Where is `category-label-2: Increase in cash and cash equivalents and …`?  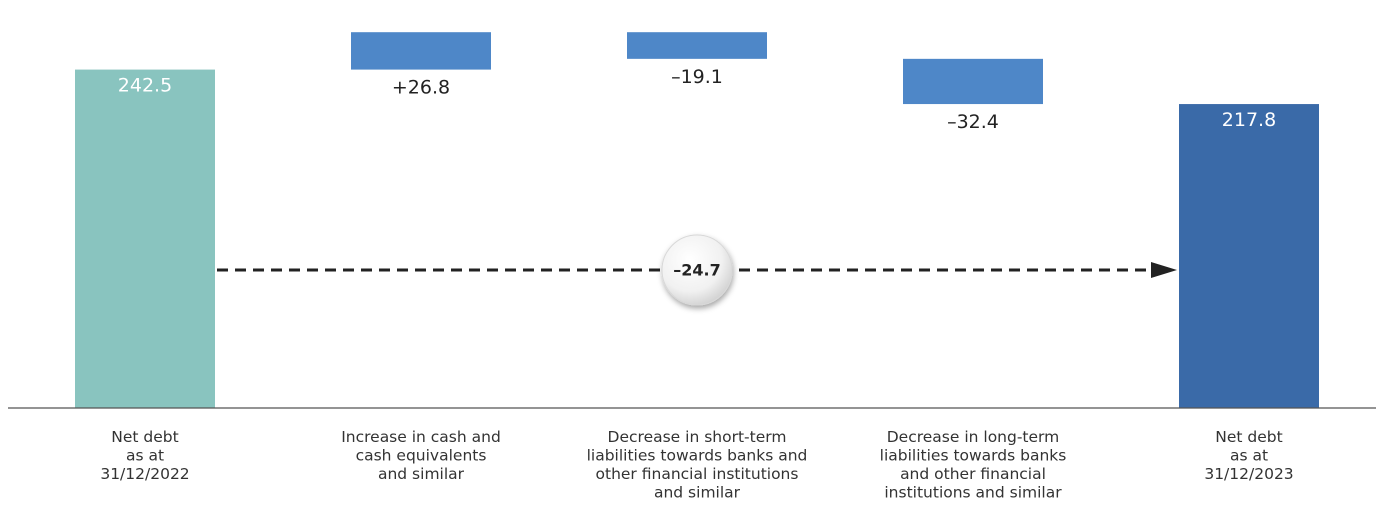
category-label-2: Increase in cash and cash equivalents and … is located at coordinates (421, 455).